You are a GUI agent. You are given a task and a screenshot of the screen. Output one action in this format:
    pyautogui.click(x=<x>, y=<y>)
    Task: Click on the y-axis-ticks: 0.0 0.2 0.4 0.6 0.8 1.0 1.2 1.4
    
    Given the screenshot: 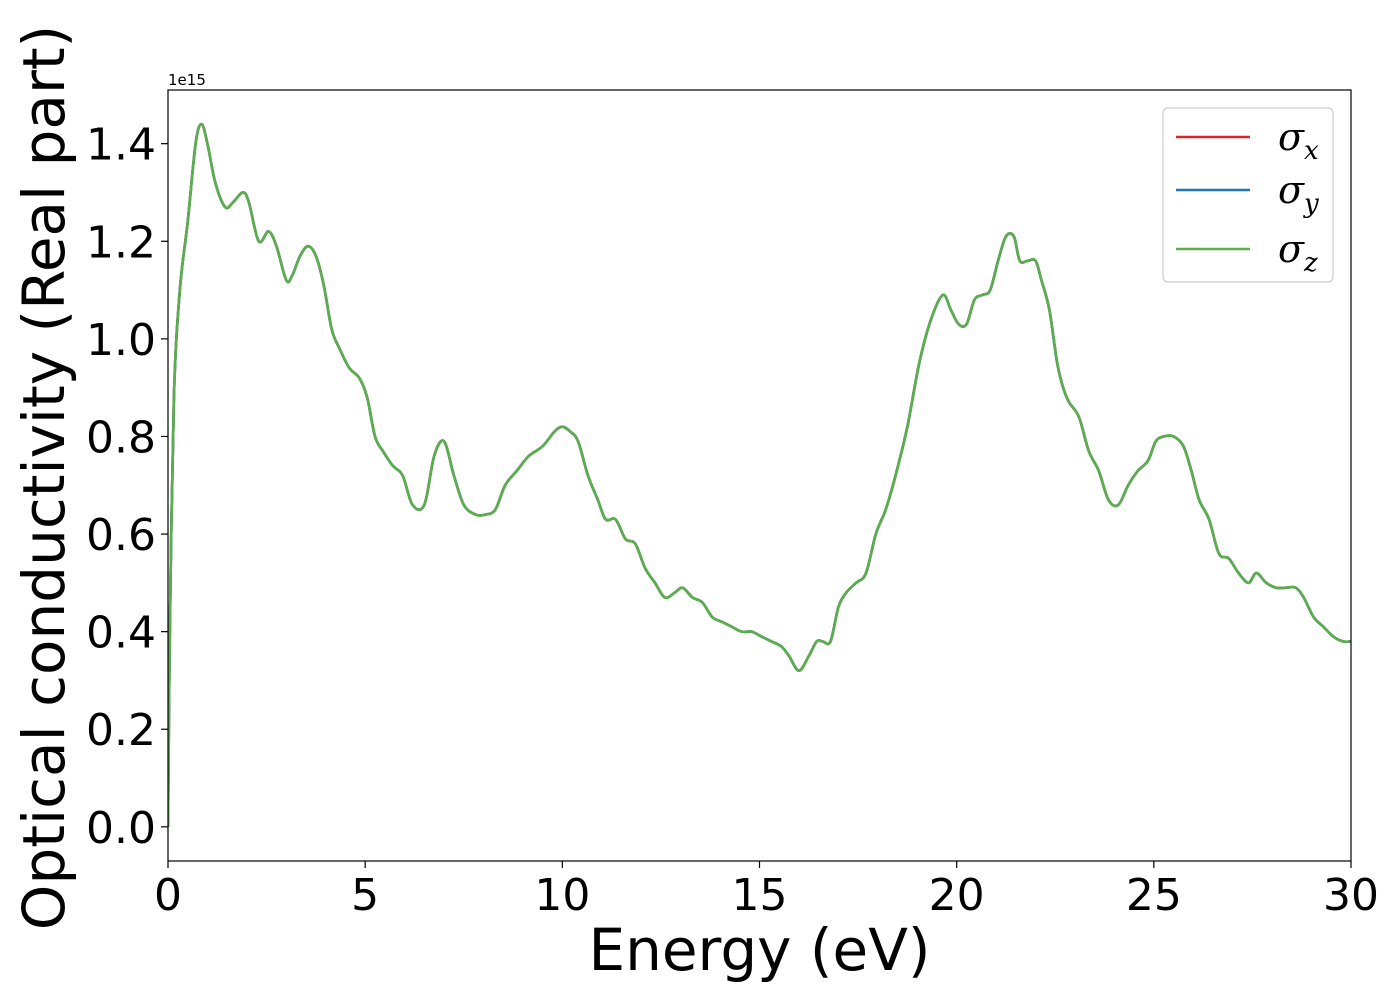 What is the action you would take?
    pyautogui.click(x=127, y=487)
    